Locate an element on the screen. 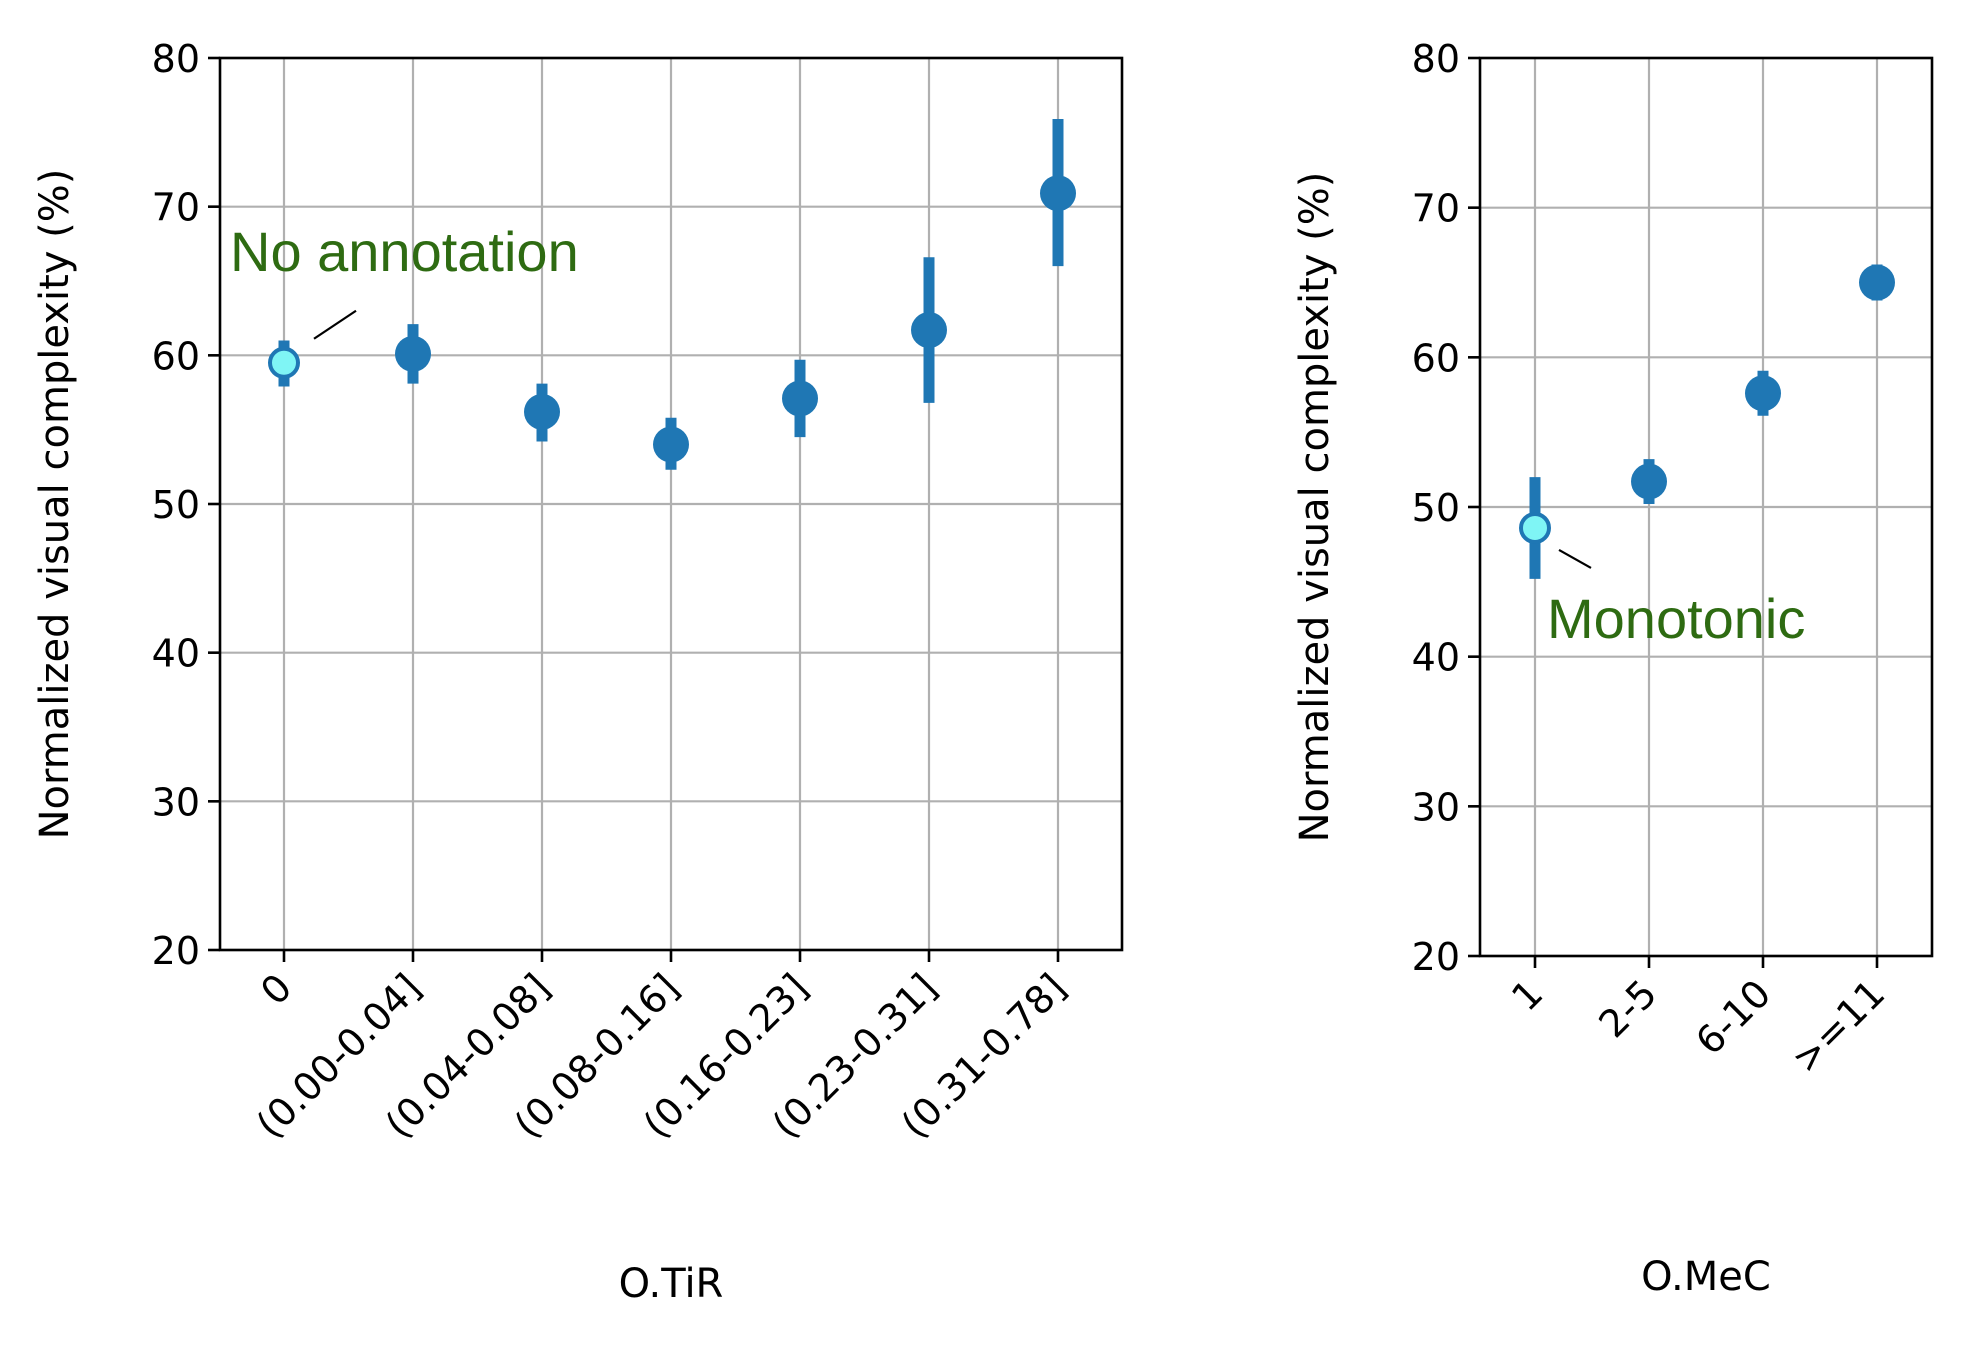  x-tick-label: 2-5 is located at coordinates (1627, 1008).